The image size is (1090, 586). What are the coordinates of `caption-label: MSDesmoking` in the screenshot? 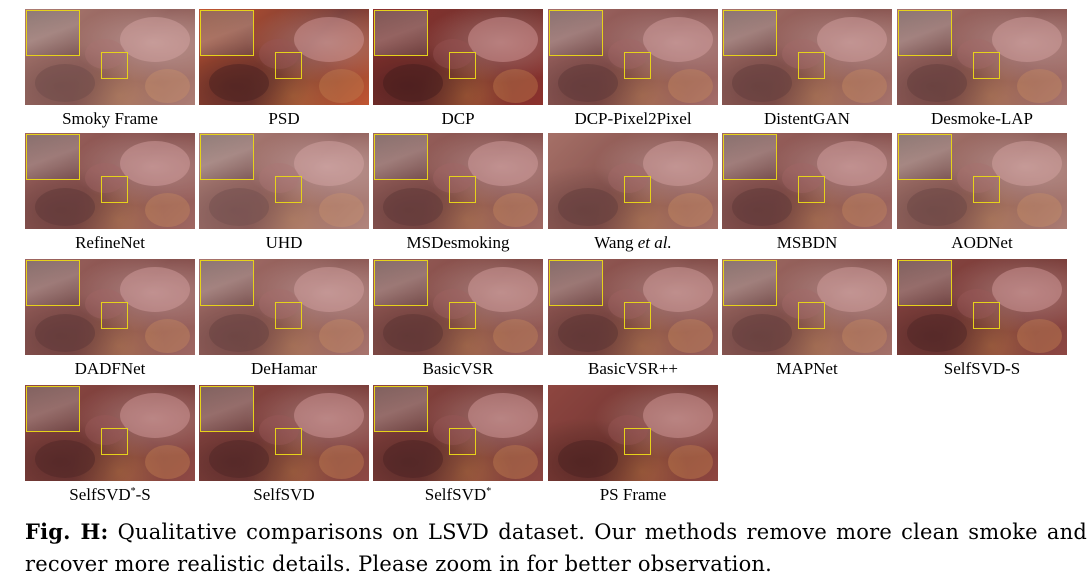 It's located at (458, 242).